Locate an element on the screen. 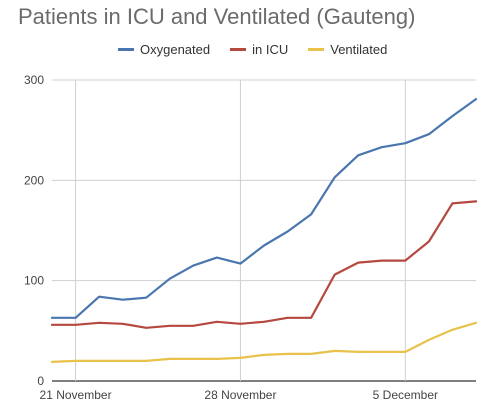 This screenshot has height=406, width=492. y-tick-label-0: 0 is located at coordinates (40, 381).